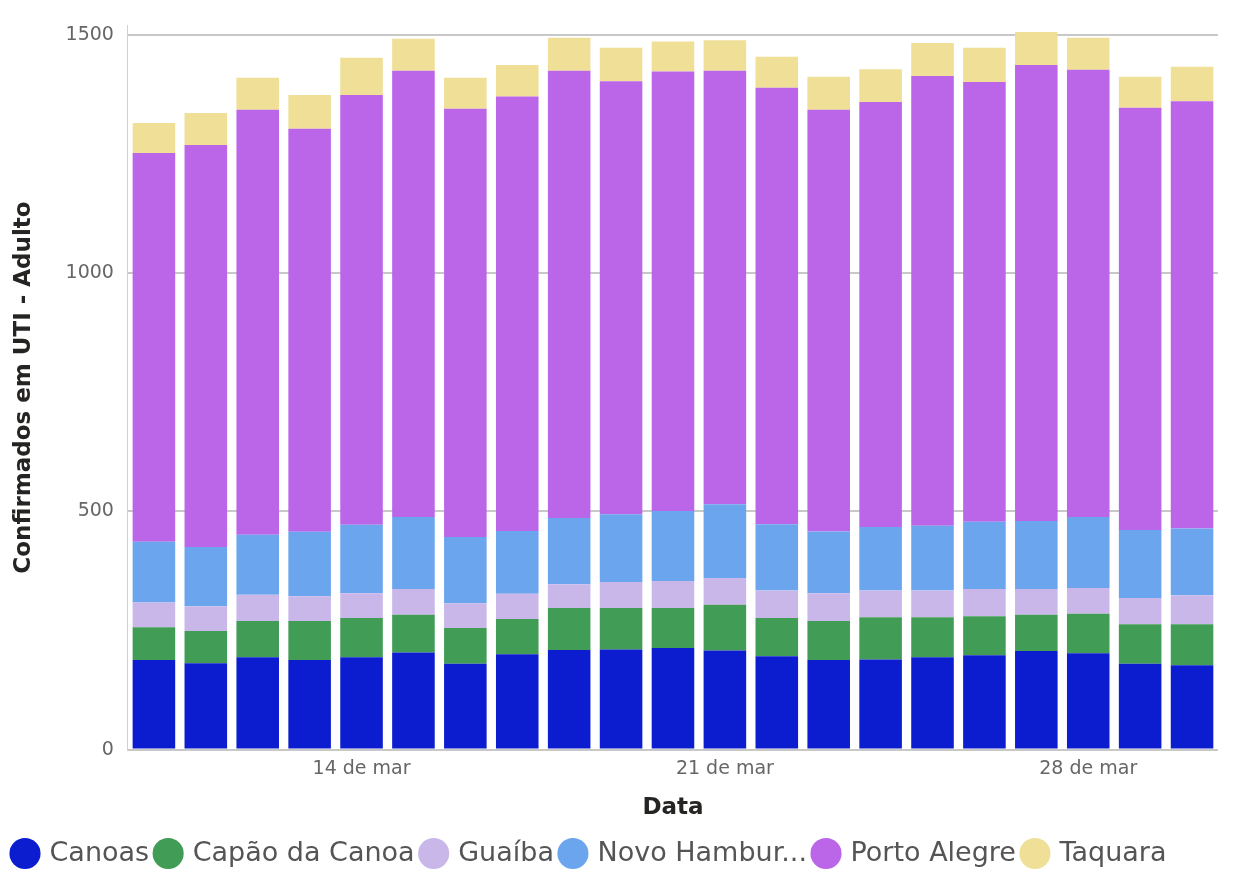  Describe the element at coordinates (89, 32) in the screenshot. I see `y-tick-label: 1500` at that location.